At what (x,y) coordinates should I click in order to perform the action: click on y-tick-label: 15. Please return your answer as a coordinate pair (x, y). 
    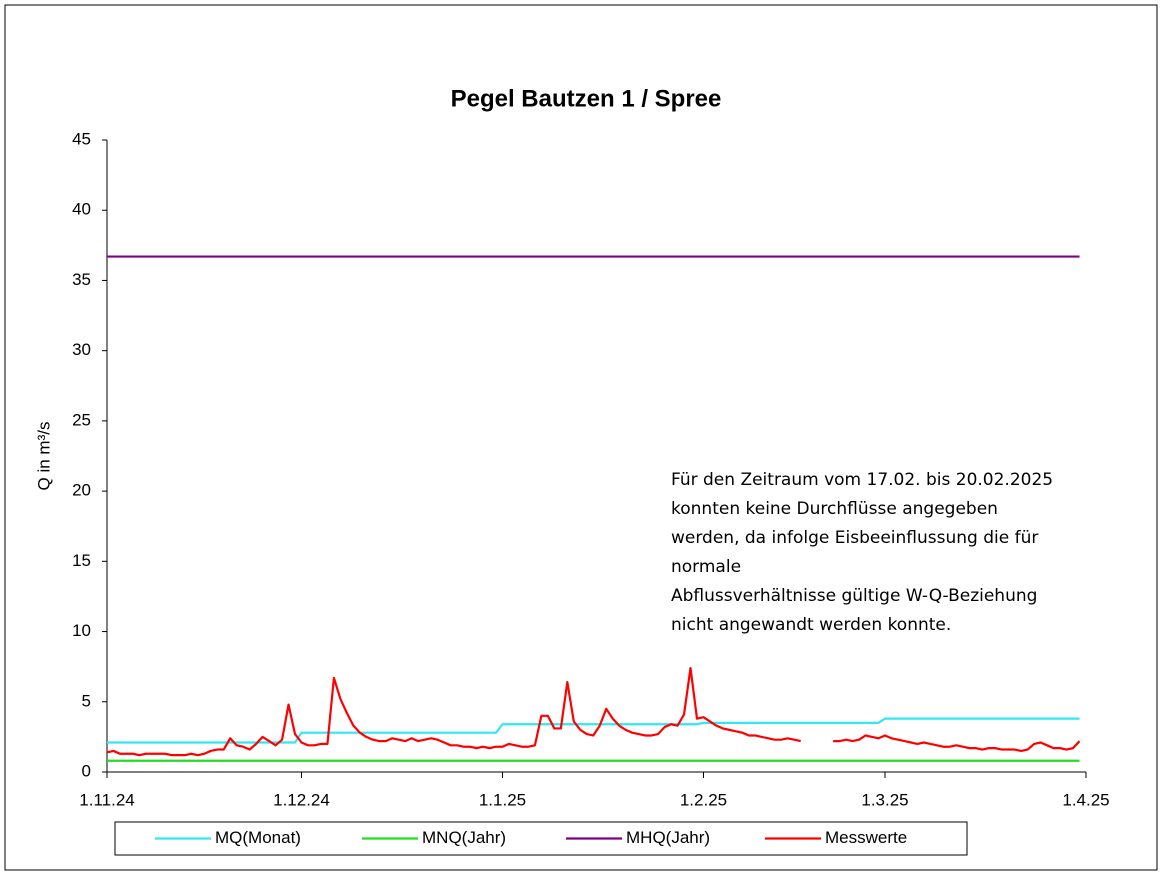
    Looking at the image, I should click on (81, 560).